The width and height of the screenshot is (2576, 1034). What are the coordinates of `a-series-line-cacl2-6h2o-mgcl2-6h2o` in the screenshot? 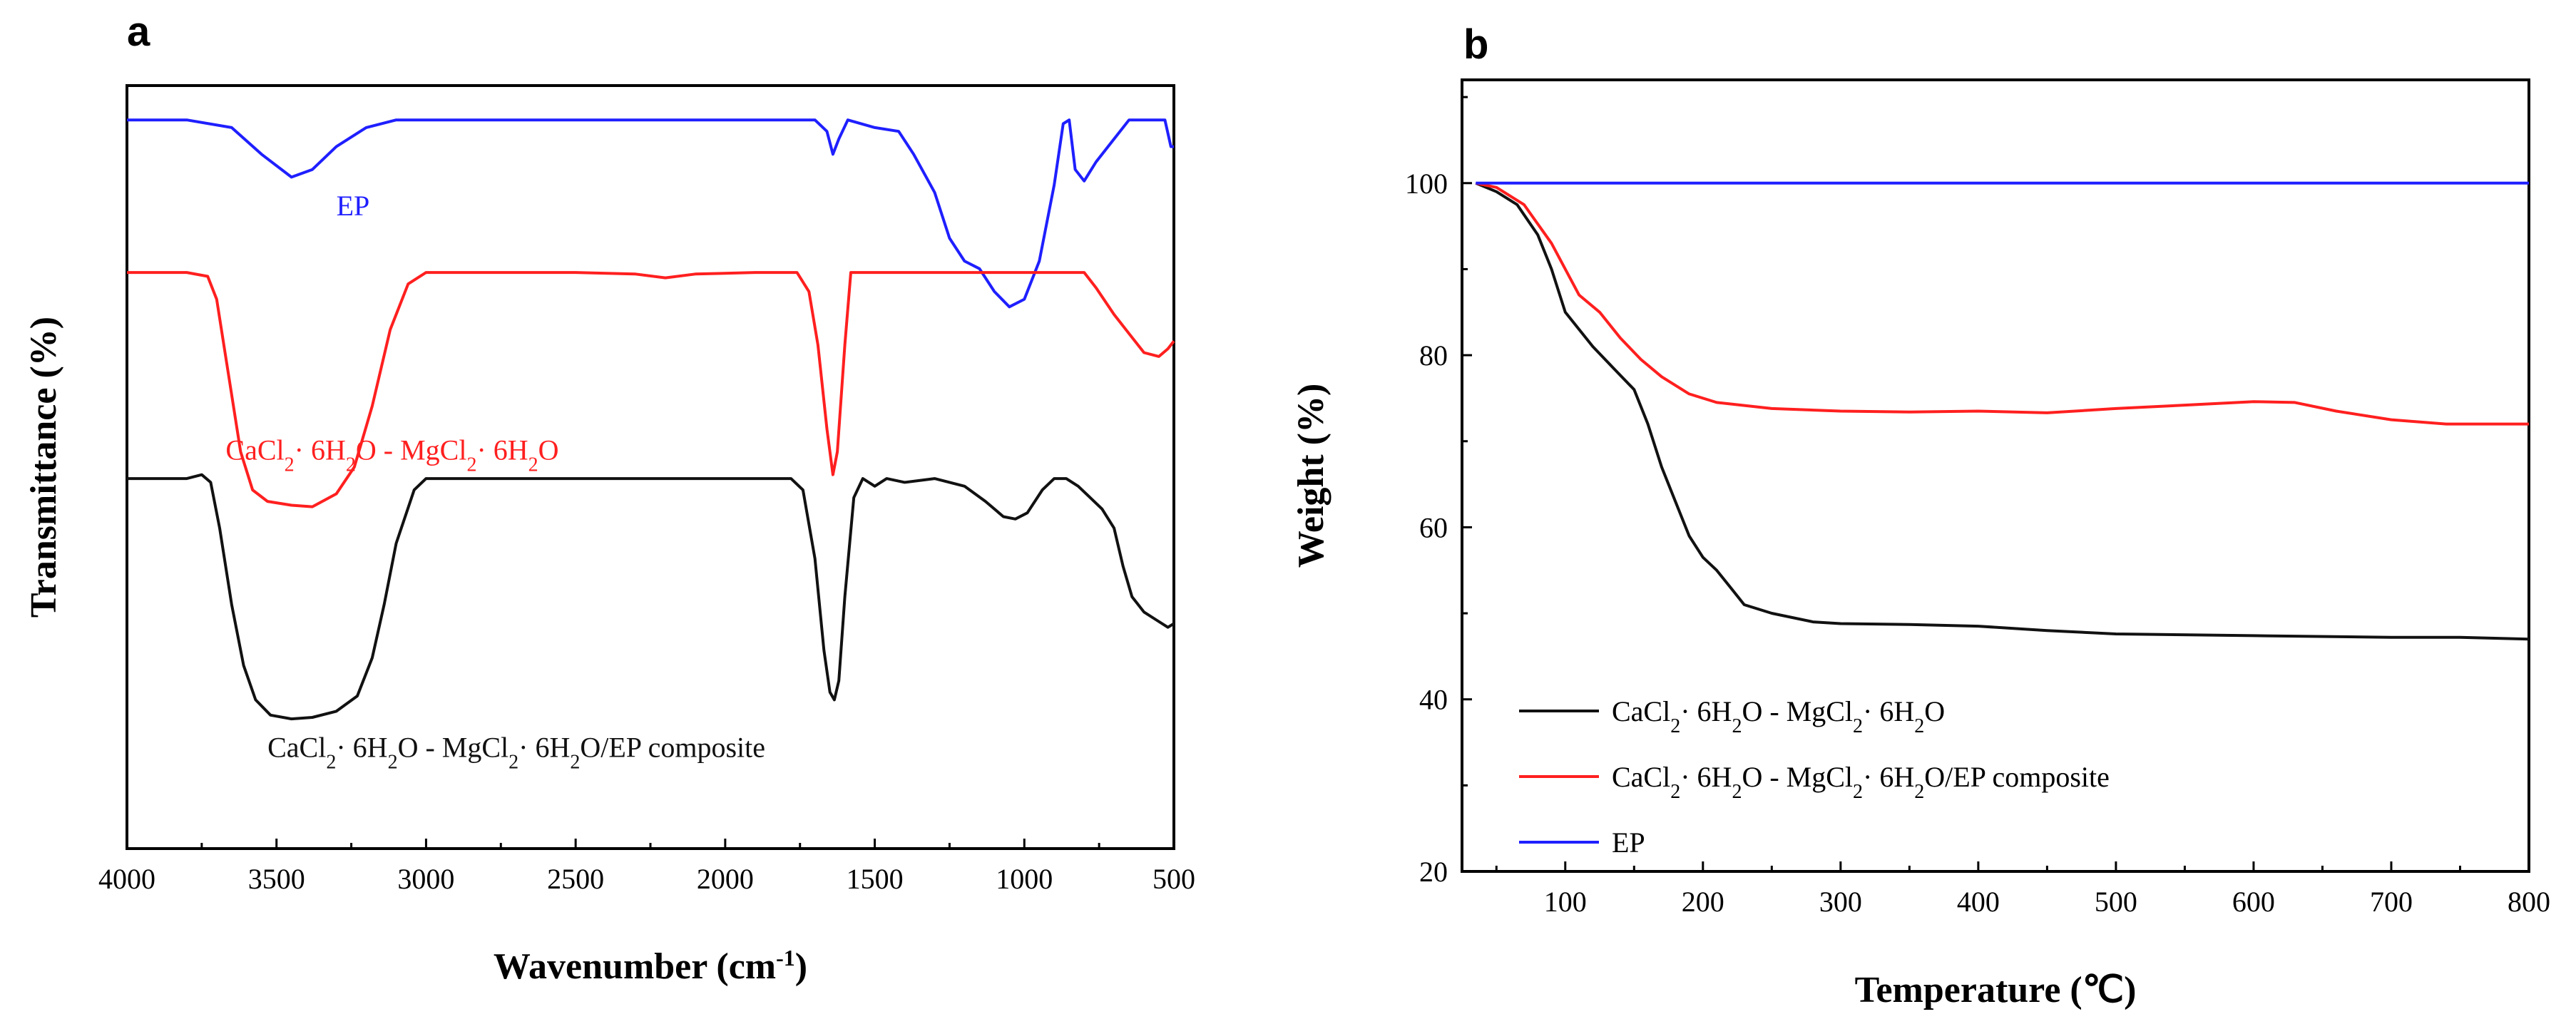 It's located at (651, 389).